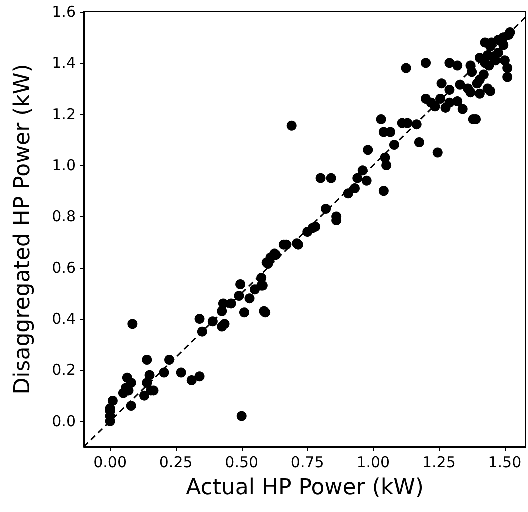 Image resolution: width=528 pixels, height=512 pixels. What do you see at coordinates (23, 229) in the screenshot?
I see `y-axis-title: Disaggregated HP Power (kW)` at bounding box center [23, 229].